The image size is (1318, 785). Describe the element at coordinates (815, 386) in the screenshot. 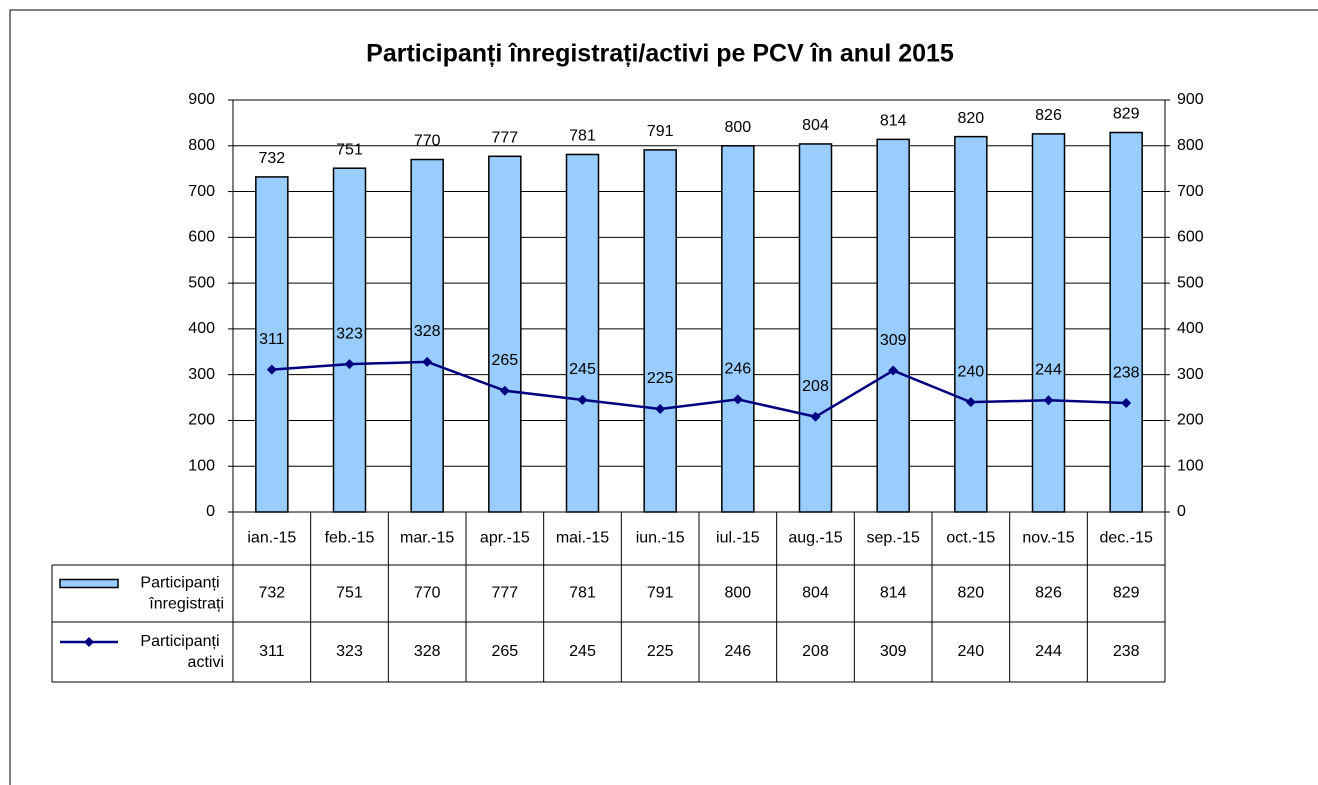

I see `line-value-label: 208` at that location.